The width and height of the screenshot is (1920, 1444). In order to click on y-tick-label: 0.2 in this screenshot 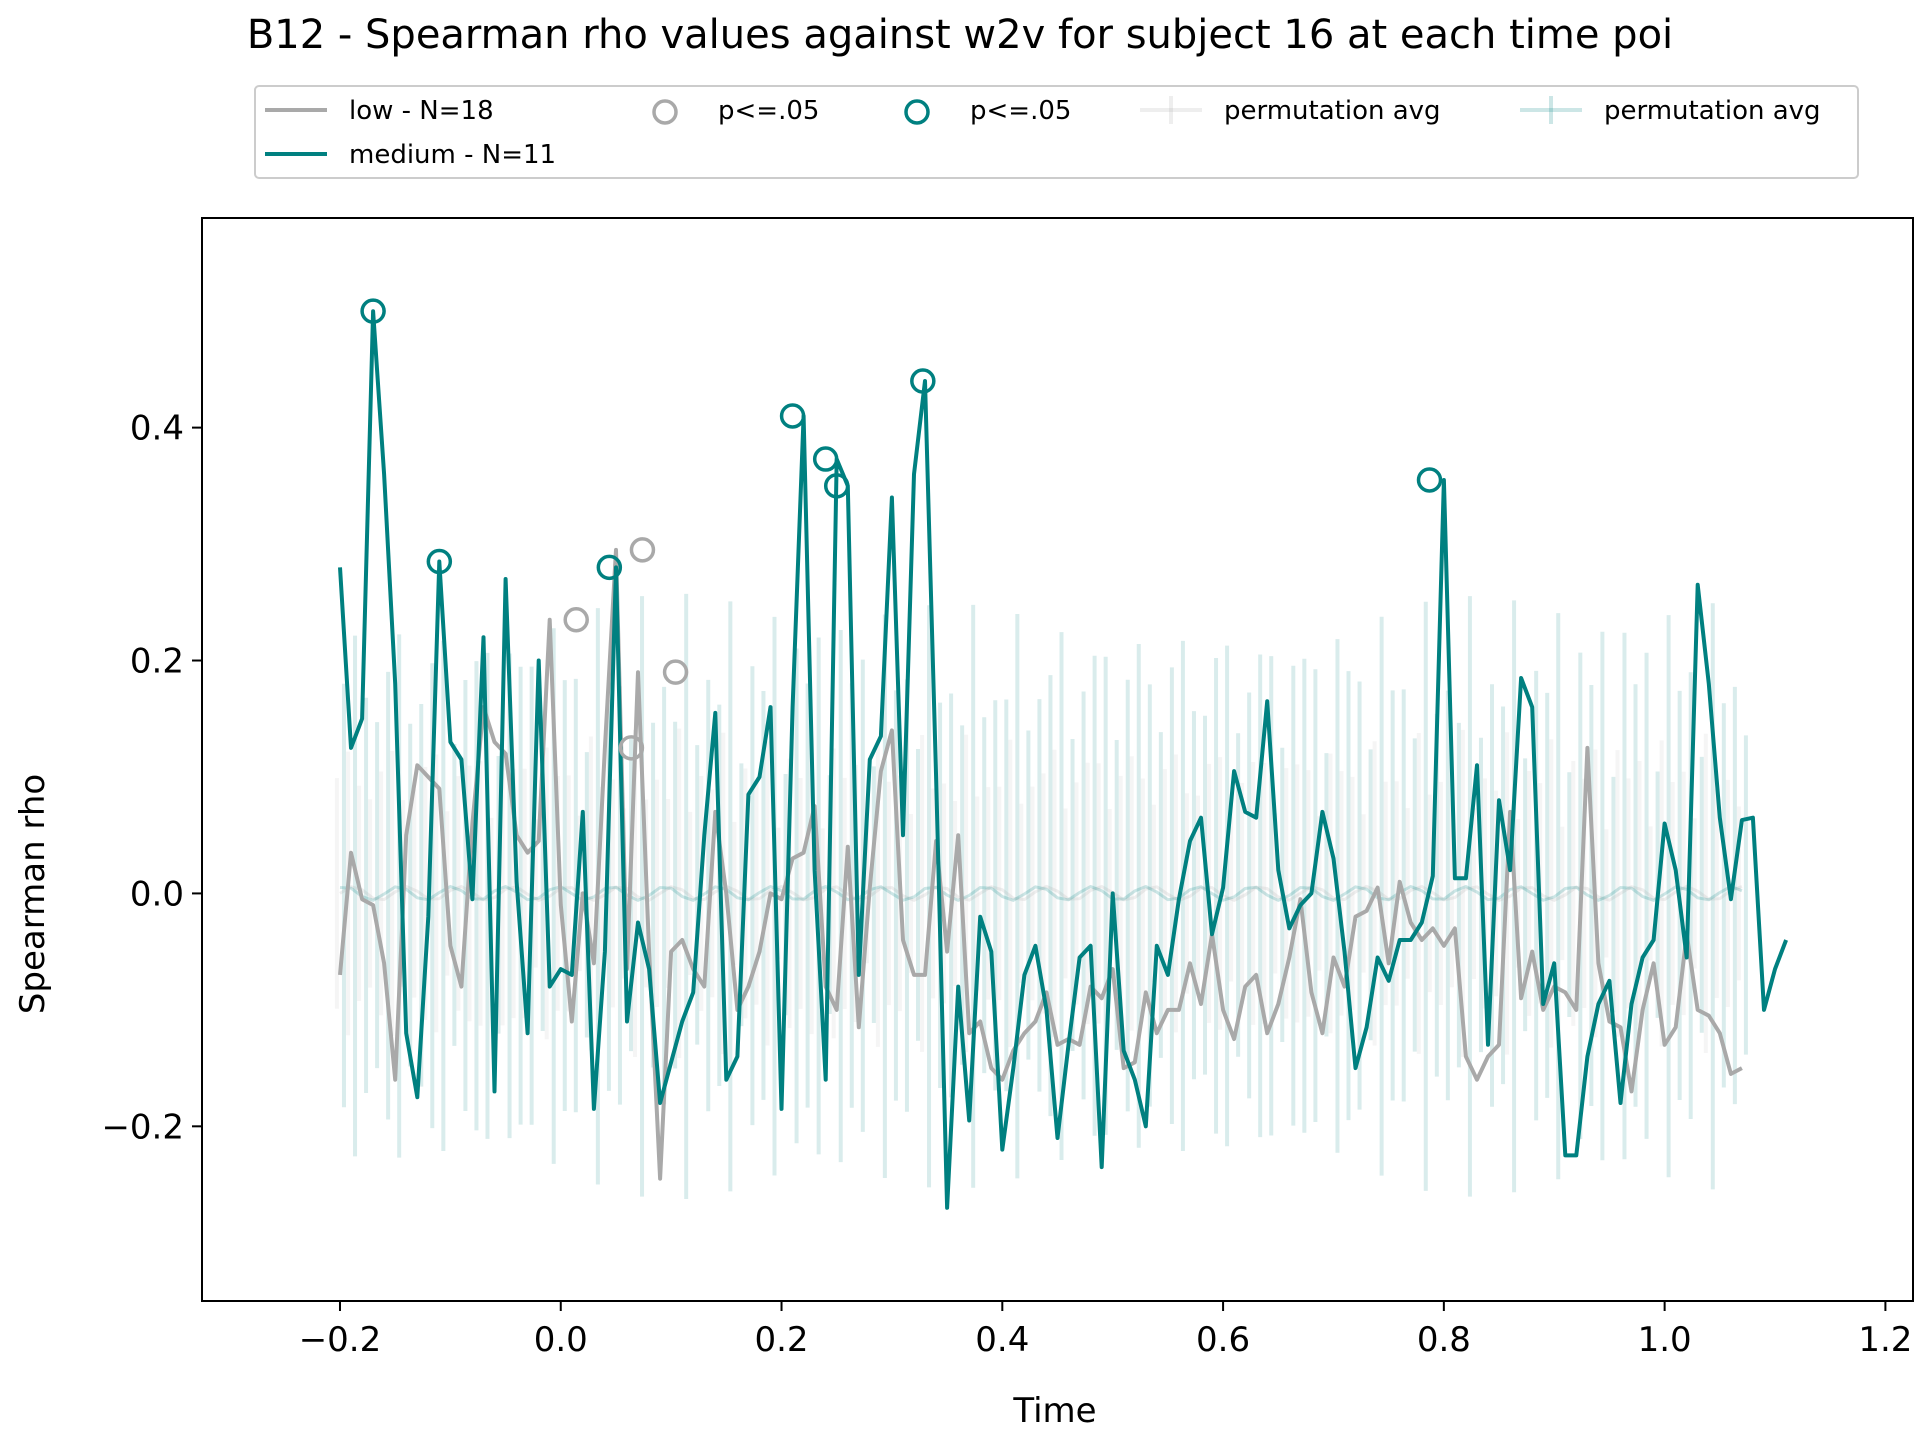, I will do `click(157, 662)`.